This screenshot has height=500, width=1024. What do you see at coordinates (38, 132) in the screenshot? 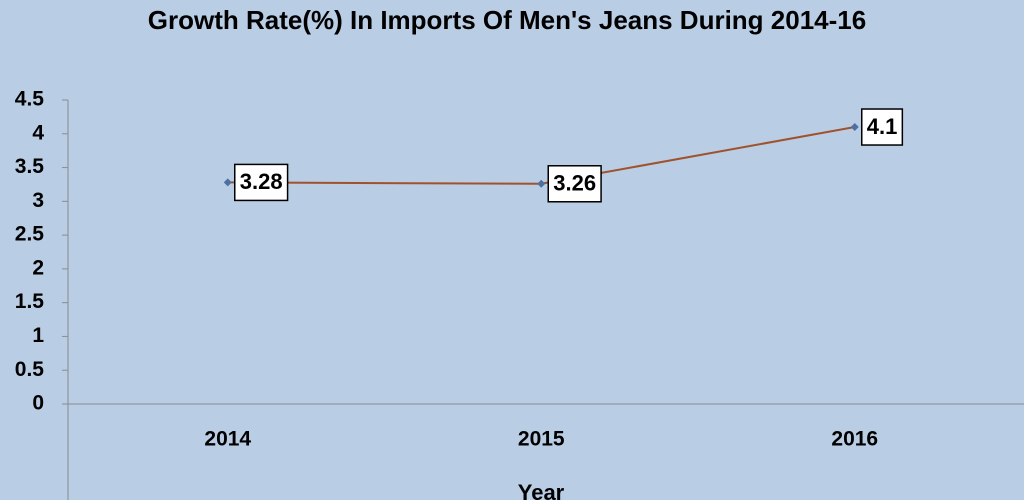
I see `y-tick-label: 4` at bounding box center [38, 132].